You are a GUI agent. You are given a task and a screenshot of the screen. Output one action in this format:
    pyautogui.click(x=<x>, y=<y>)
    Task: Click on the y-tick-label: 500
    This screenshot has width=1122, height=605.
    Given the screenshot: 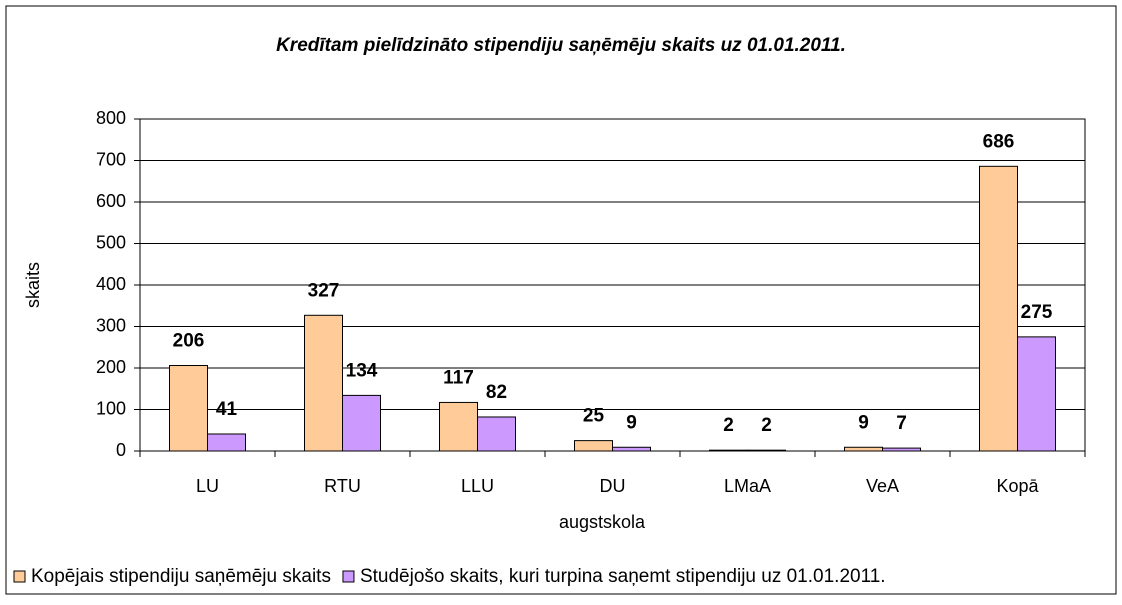 What is the action you would take?
    pyautogui.click(x=111, y=242)
    